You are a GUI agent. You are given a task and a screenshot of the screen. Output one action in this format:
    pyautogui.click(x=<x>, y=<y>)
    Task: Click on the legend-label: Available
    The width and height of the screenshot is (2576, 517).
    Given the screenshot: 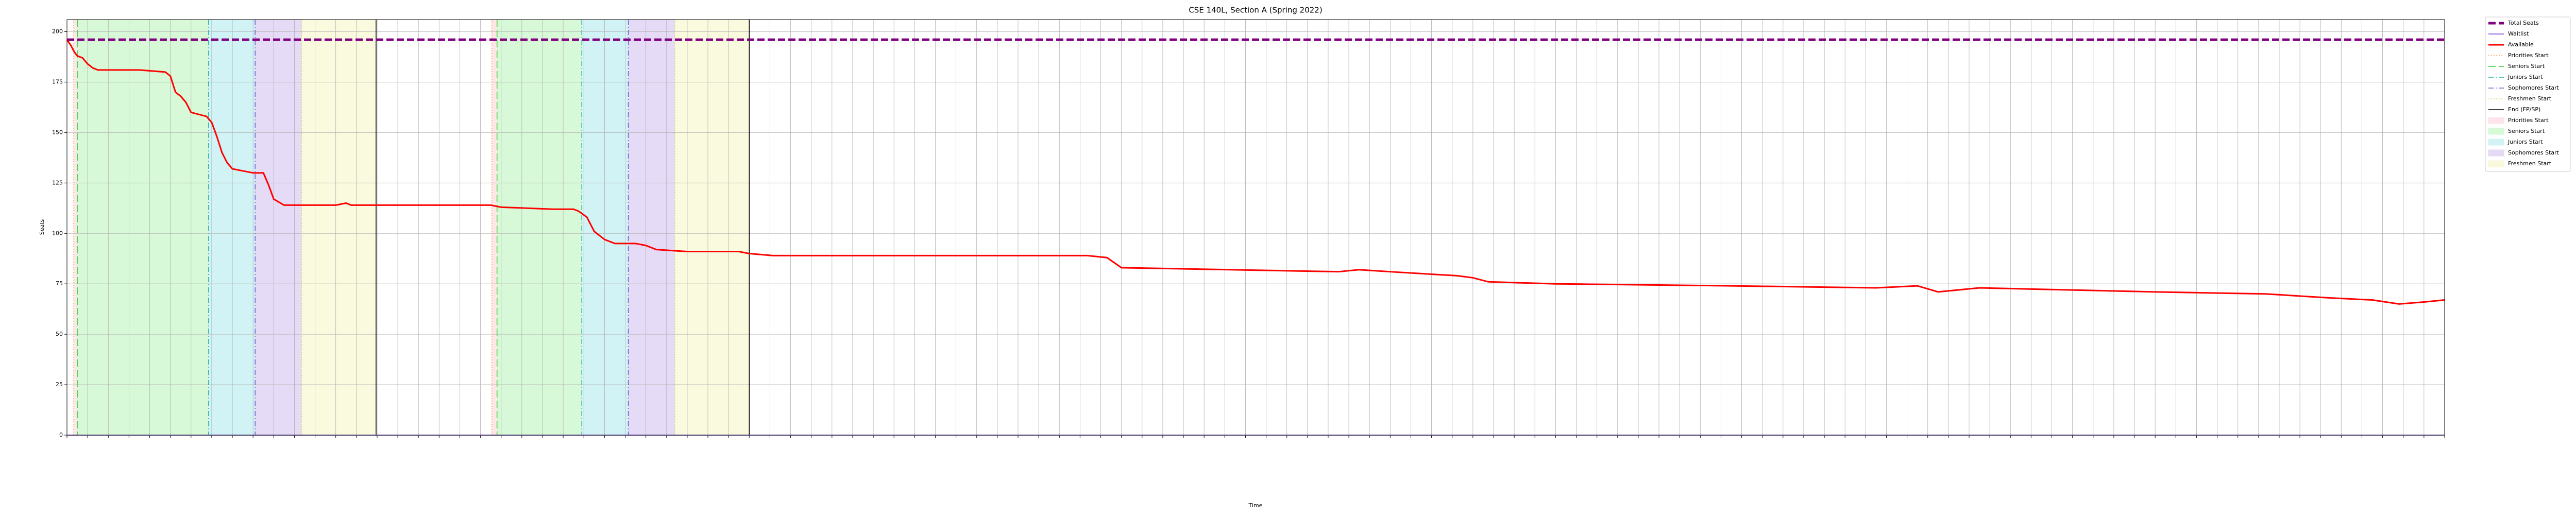 What is the action you would take?
    pyautogui.click(x=2521, y=44)
    